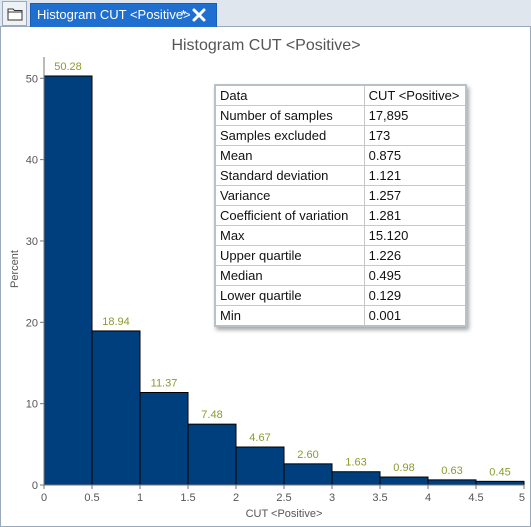  What do you see at coordinates (116, 322) in the screenshot?
I see `bar-value-label: 18.94` at bounding box center [116, 322].